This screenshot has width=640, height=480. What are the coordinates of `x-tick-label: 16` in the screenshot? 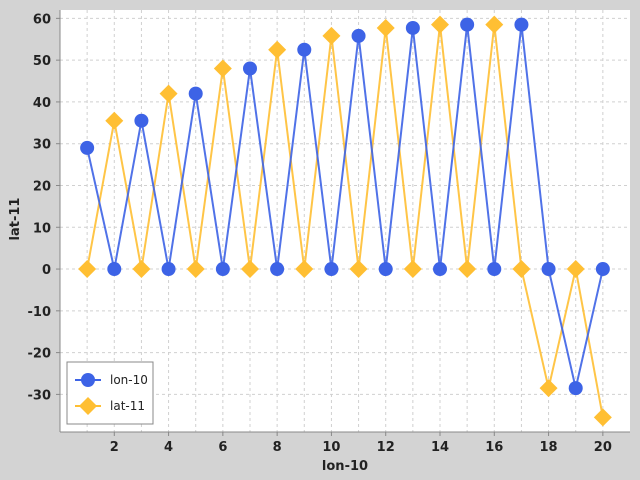 It's located at (494, 447).